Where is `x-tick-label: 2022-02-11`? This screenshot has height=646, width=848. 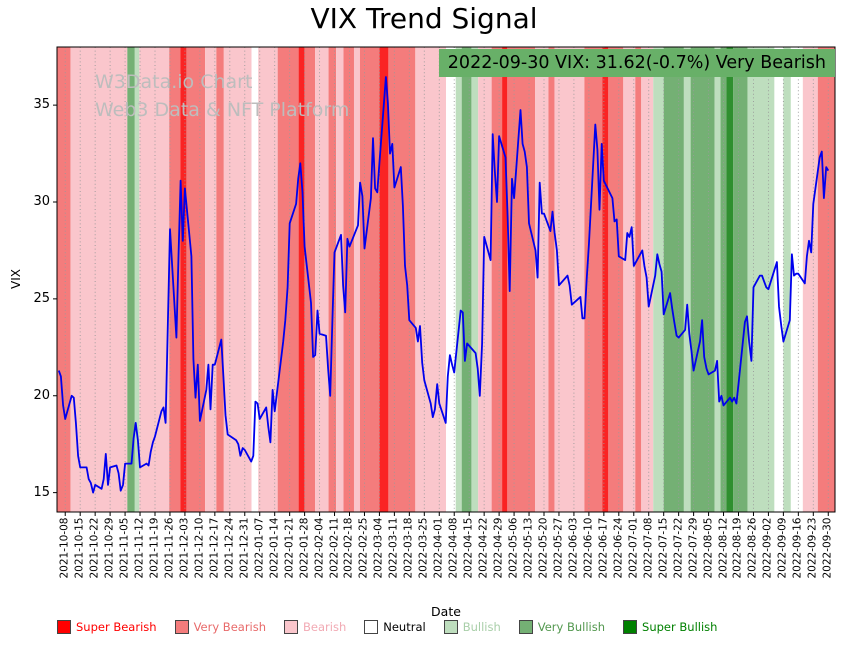 x-tick-label: 2022-02-11 is located at coordinates (334, 548).